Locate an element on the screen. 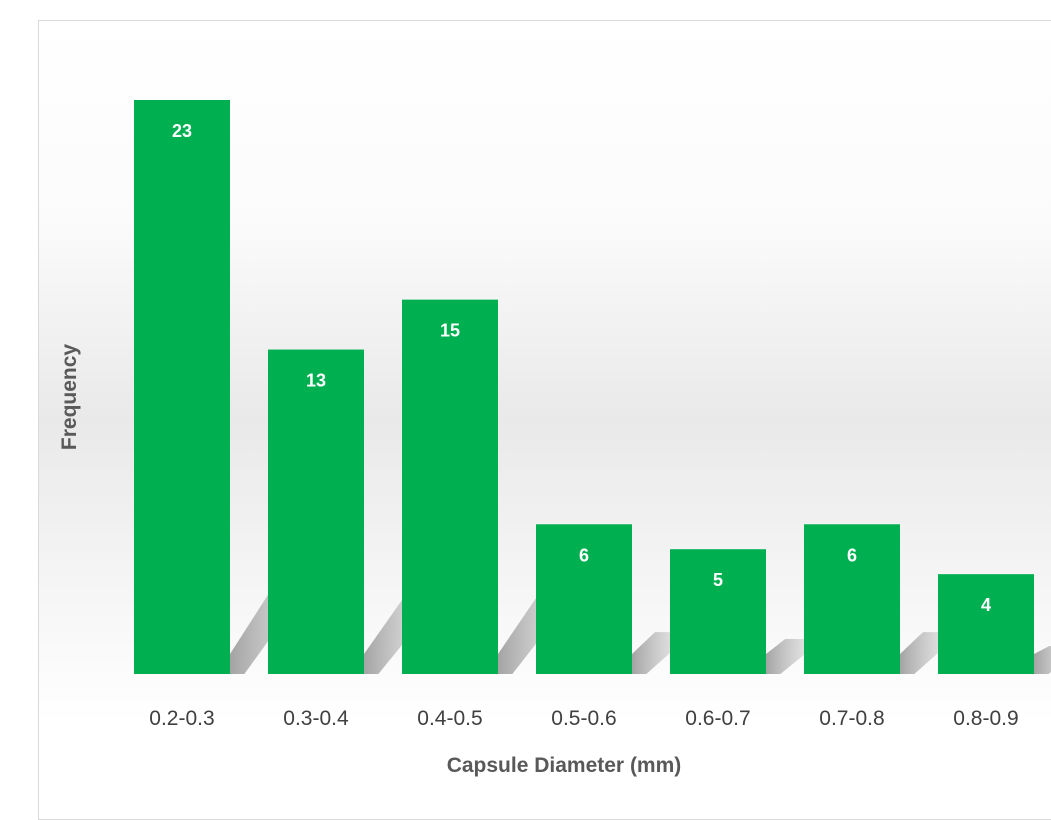 The height and width of the screenshot is (820, 1051). data-label: 4 is located at coordinates (986, 605).